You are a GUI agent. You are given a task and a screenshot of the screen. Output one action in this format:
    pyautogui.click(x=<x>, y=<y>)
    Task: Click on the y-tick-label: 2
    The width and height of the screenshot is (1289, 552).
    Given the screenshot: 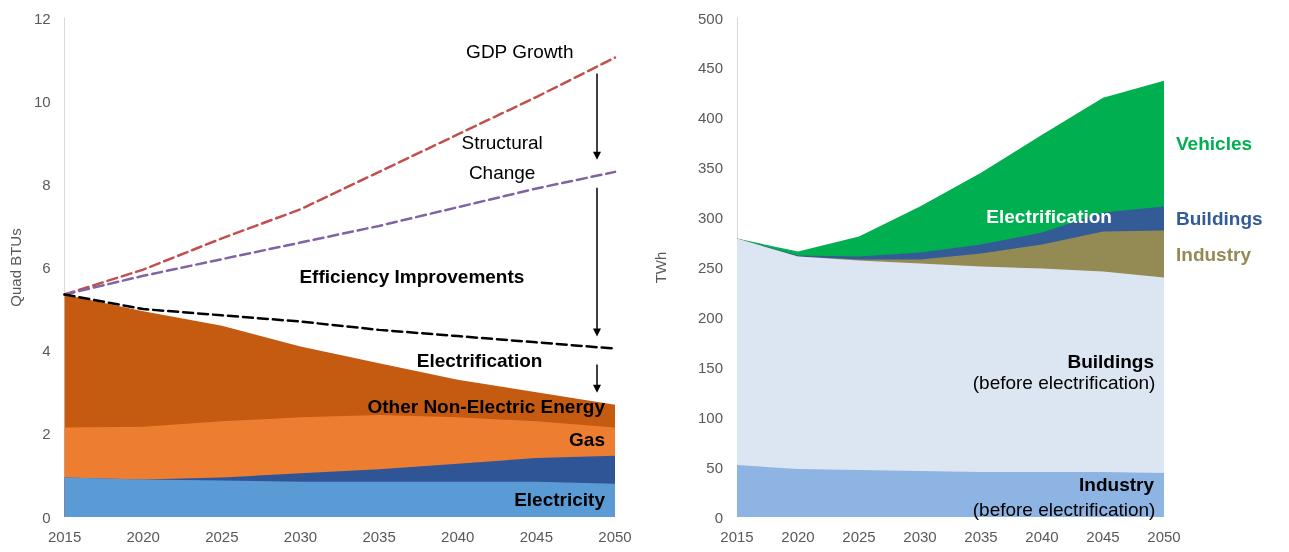 What is the action you would take?
    pyautogui.click(x=46, y=434)
    